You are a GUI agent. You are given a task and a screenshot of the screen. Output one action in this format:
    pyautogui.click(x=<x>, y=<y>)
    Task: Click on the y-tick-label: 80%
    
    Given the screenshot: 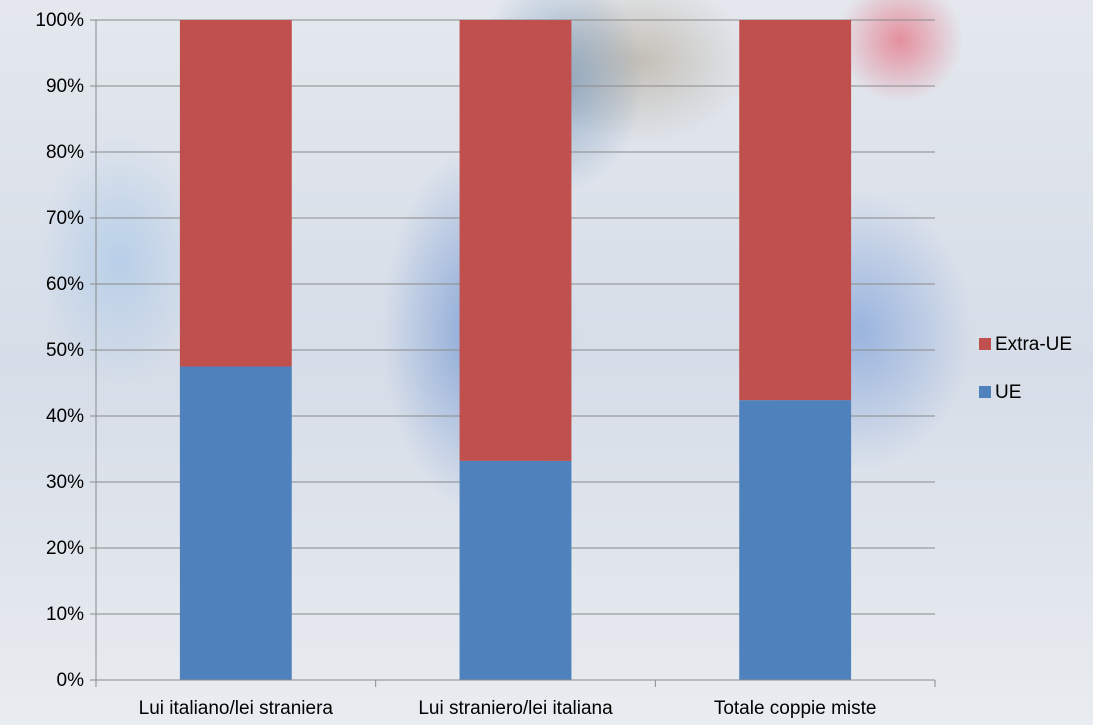 What is the action you would take?
    pyautogui.click(x=65, y=152)
    